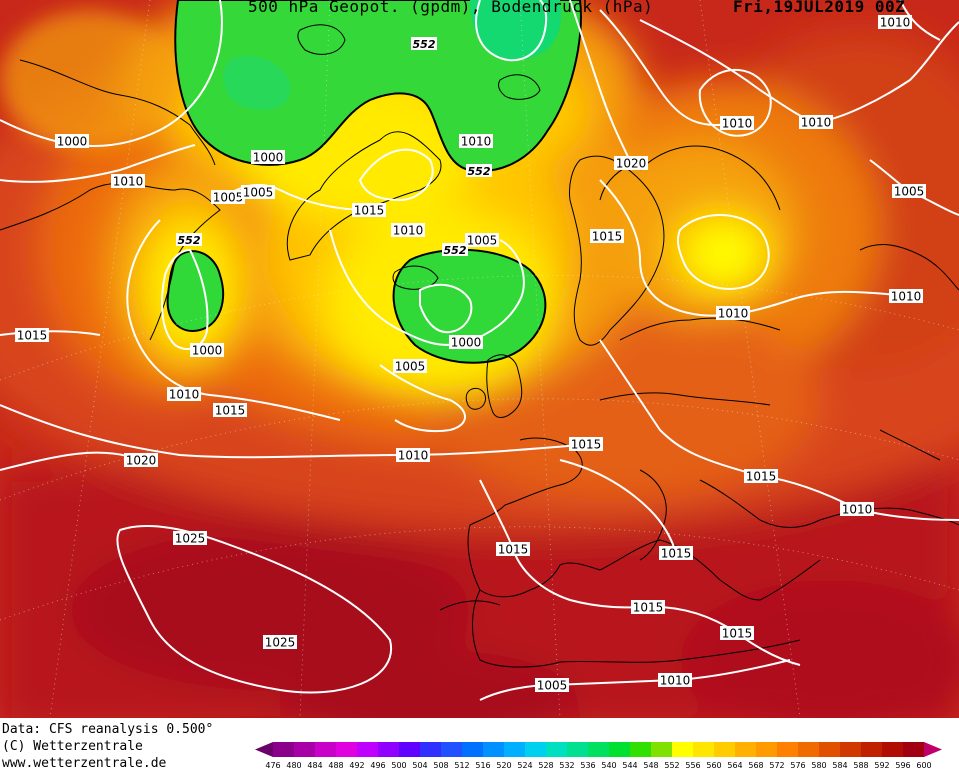 This screenshot has height=771, width=959. What do you see at coordinates (566, 765) in the screenshot?
I see `legend-tick-label: 532` at bounding box center [566, 765].